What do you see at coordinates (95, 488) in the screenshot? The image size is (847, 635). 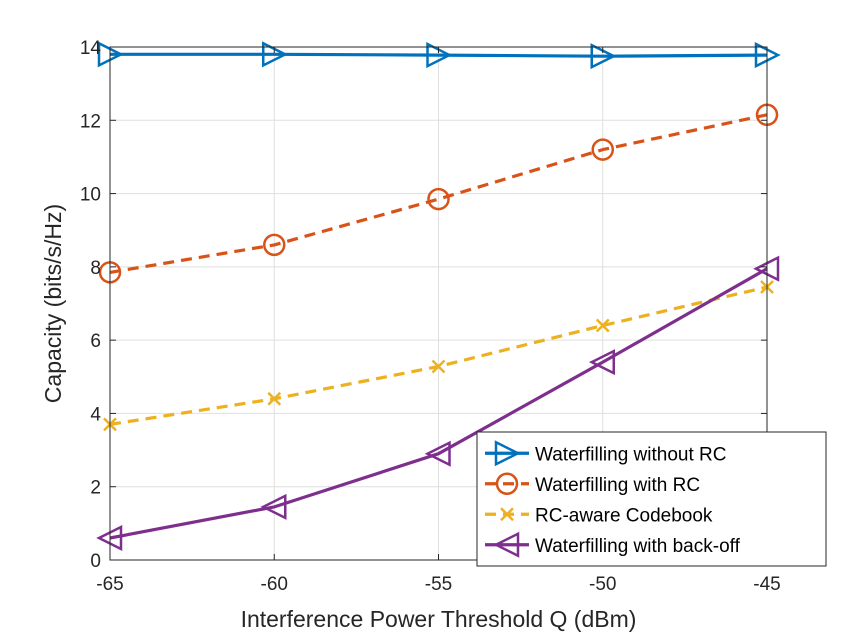 I see `y-tick-label: 2` at bounding box center [95, 488].